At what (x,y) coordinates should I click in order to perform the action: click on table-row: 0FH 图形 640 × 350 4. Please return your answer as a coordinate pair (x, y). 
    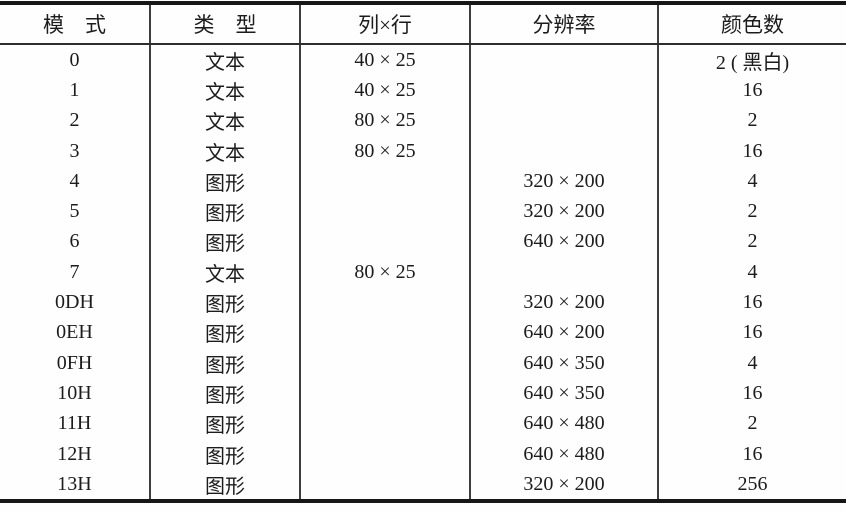
    Looking at the image, I should click on (423, 363).